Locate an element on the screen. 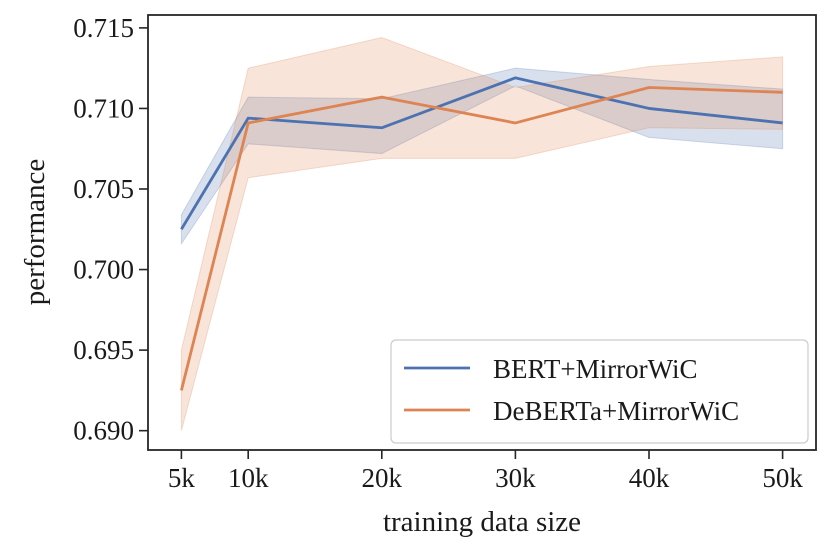 This screenshot has width=831, height=554. x-tick-label: 20k is located at coordinates (382, 478).